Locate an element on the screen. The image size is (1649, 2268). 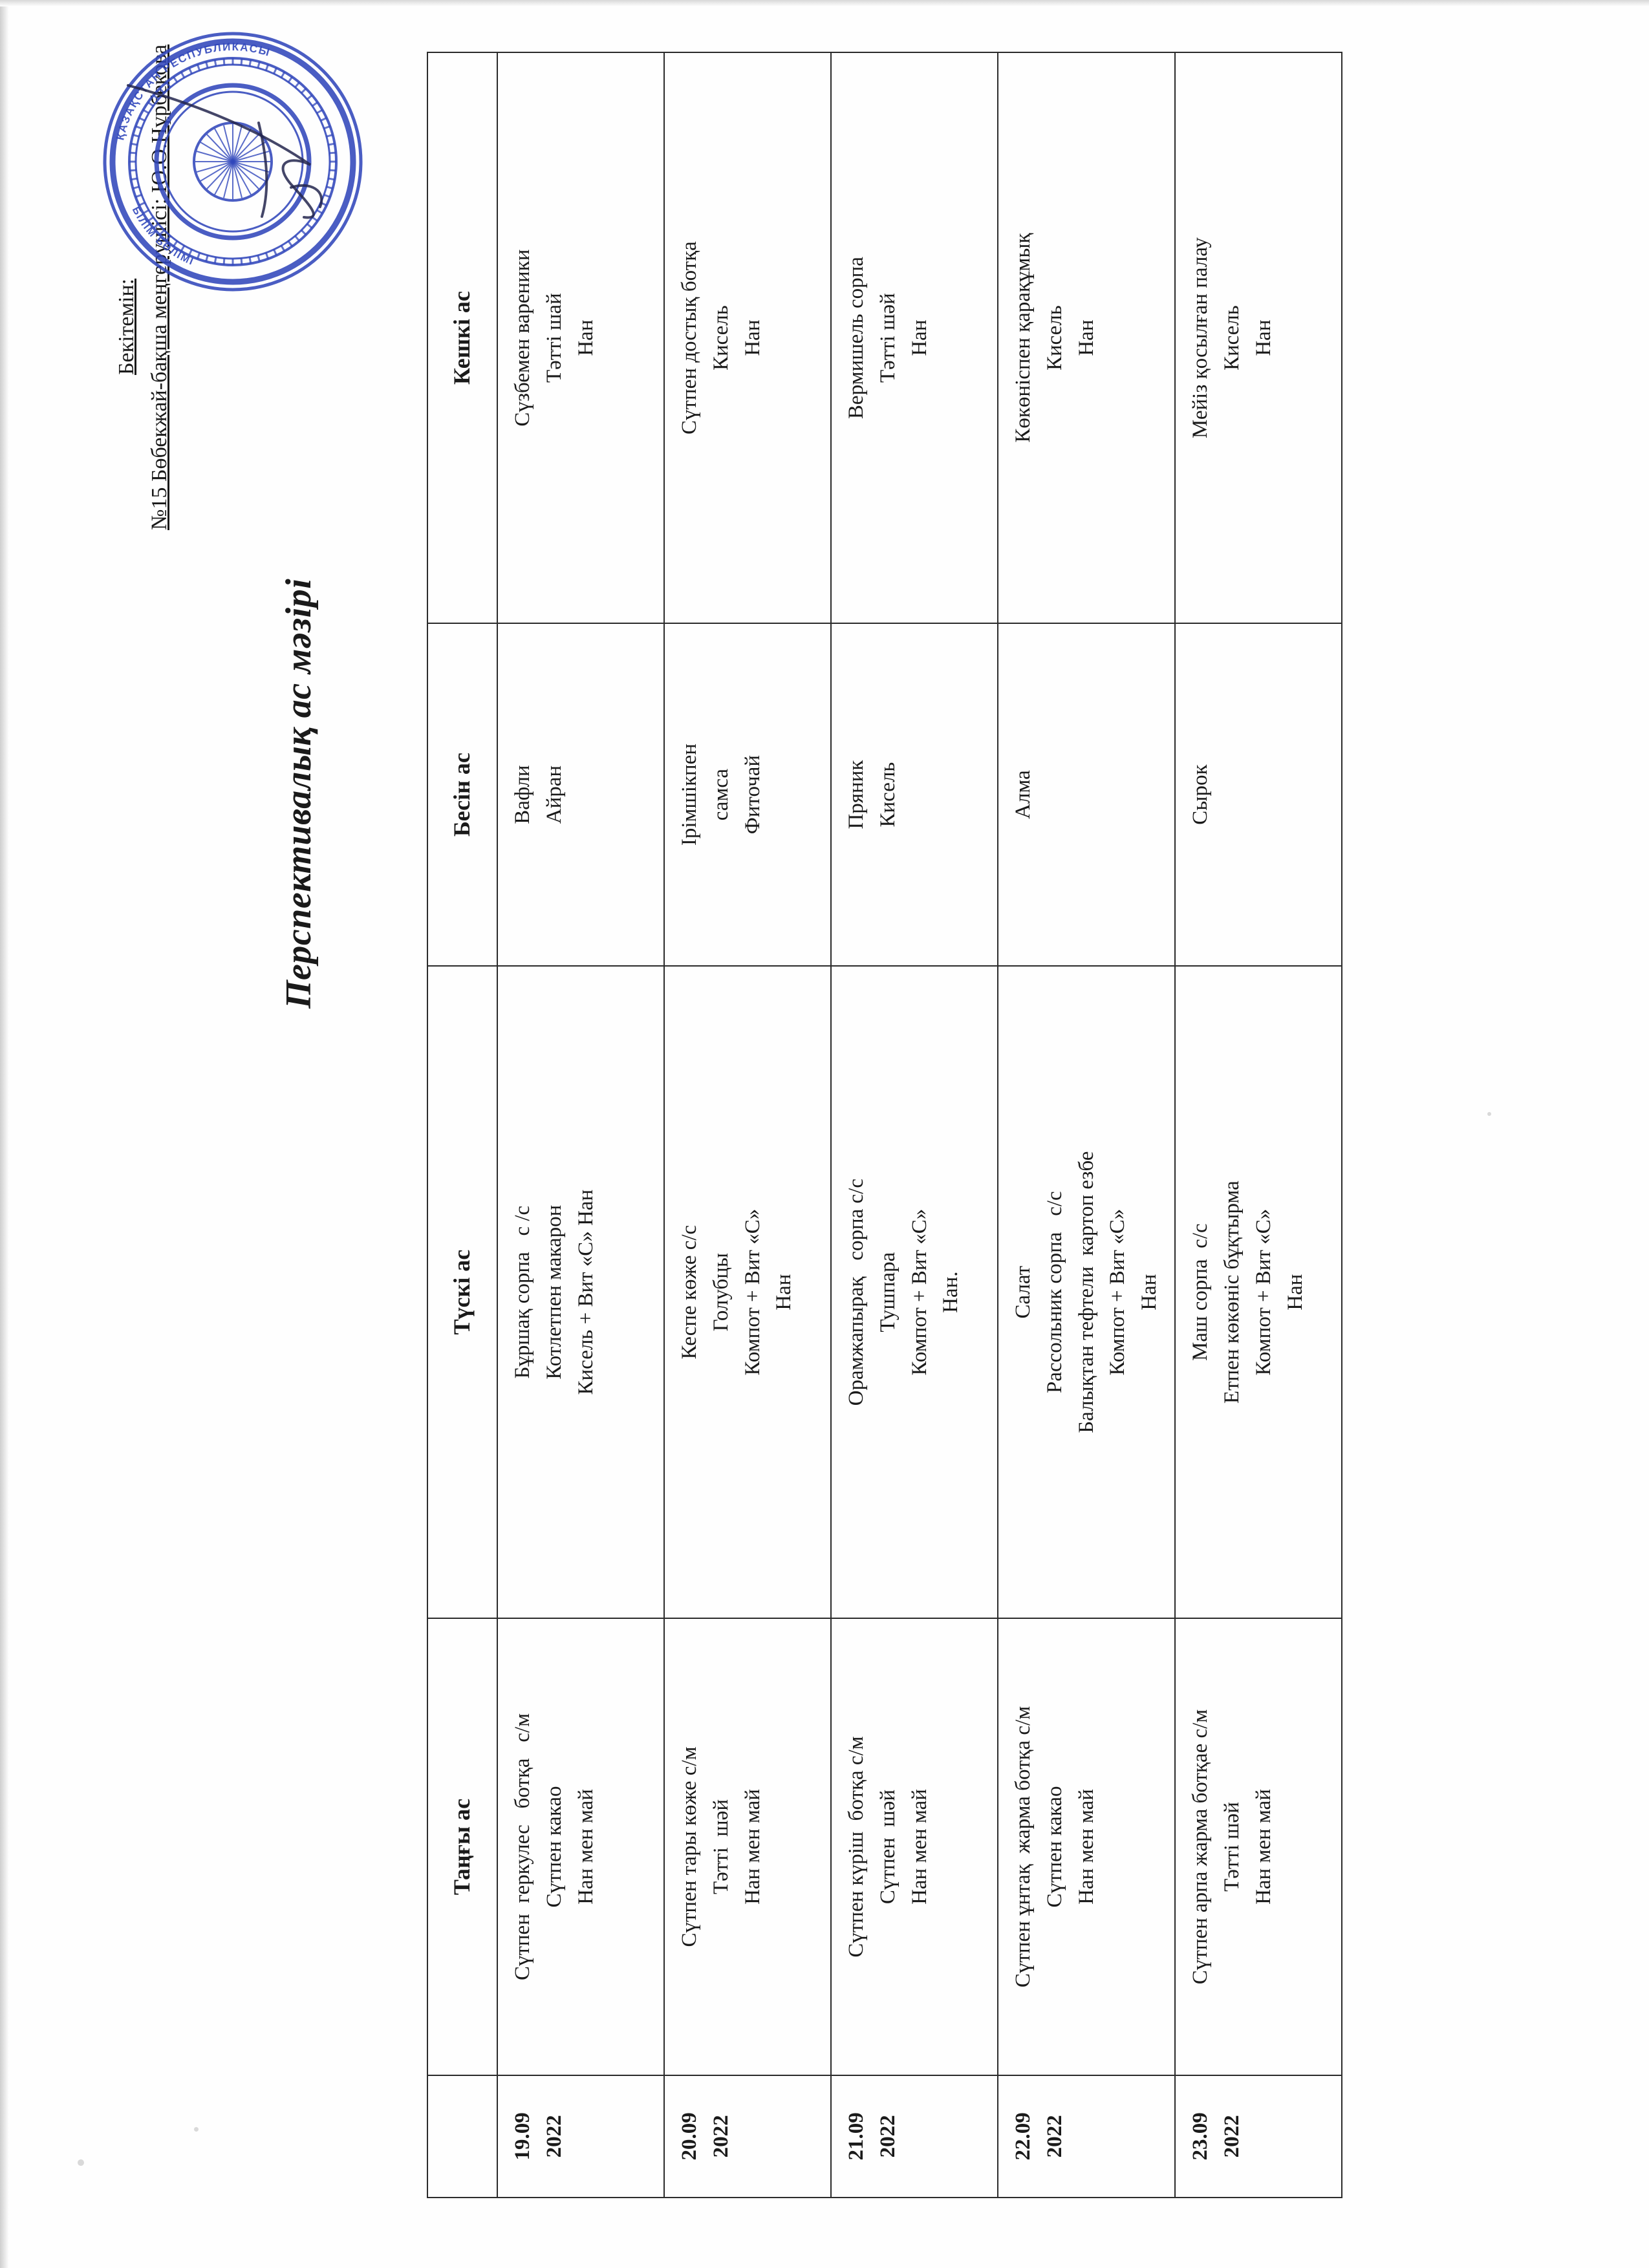
menu-item-list: Вермишель сорпа Тәтті шәй Нан is located at coordinates (888, 338).